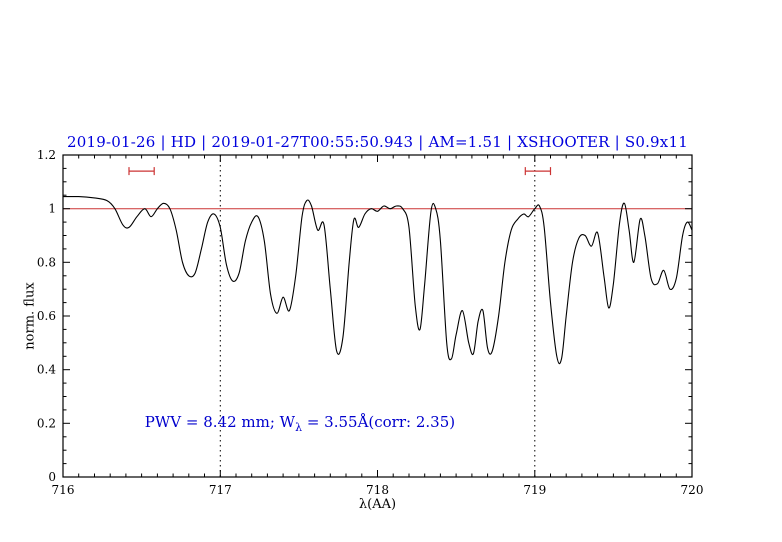 The image size is (782, 542). What do you see at coordinates (220, 490) in the screenshot?
I see `svg-text: 717` at bounding box center [220, 490].